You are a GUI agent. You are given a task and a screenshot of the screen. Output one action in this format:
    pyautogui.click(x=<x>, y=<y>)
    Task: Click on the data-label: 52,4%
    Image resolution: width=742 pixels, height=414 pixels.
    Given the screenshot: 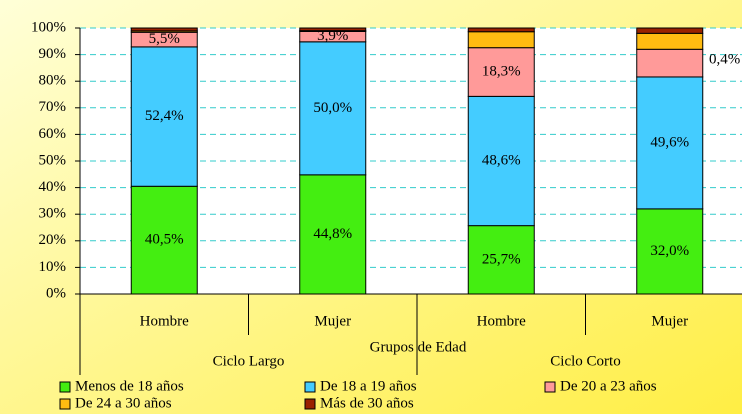 What is the action you would take?
    pyautogui.click(x=164, y=116)
    